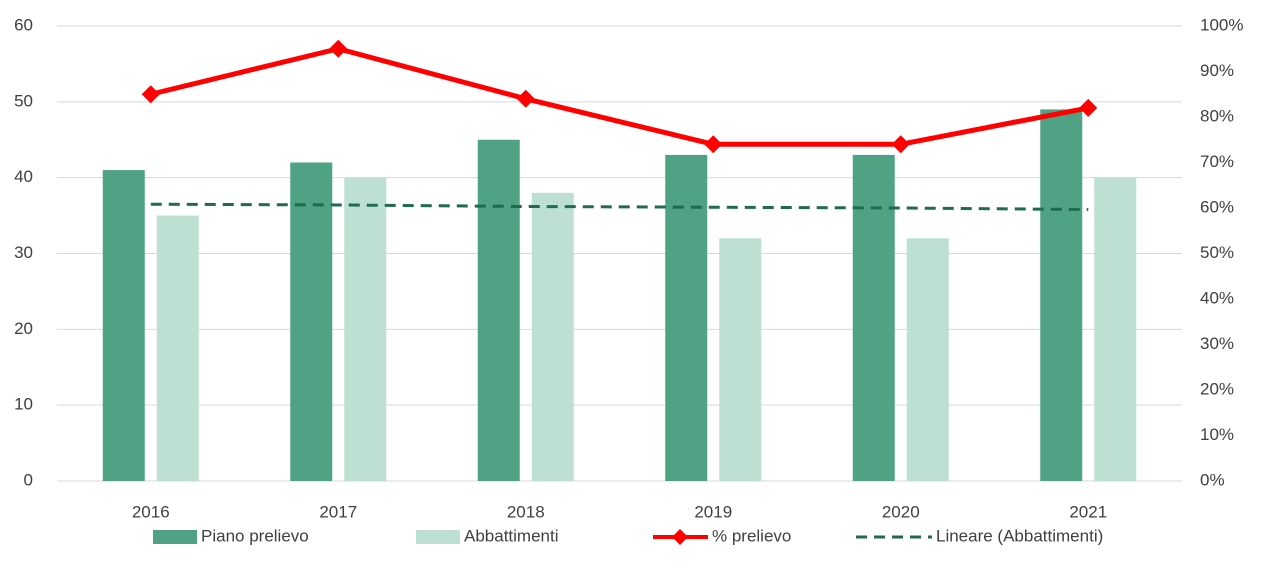 The height and width of the screenshot is (581, 1264). I want to click on y-tick-label: 10, so click(23, 404).